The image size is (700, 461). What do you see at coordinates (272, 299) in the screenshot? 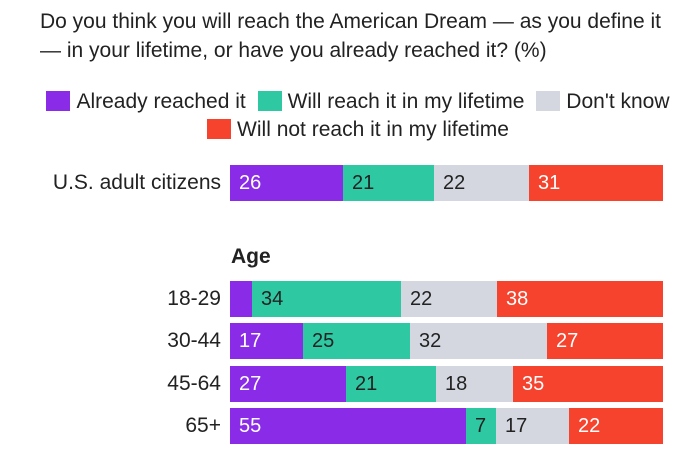
I see `data-label: 34` at bounding box center [272, 299].